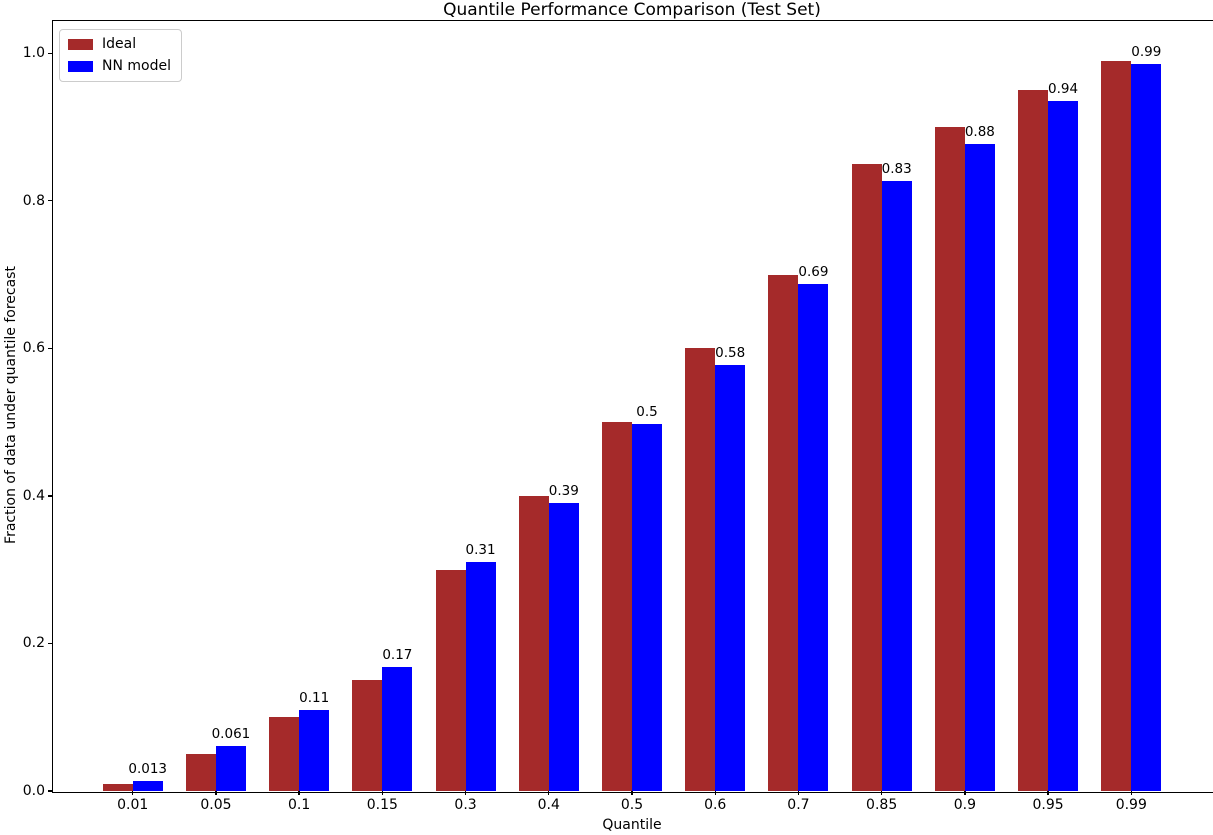 This screenshot has width=1213, height=835. Describe the element at coordinates (1146, 52) in the screenshot. I see `bar-value-label: 0.99` at that location.